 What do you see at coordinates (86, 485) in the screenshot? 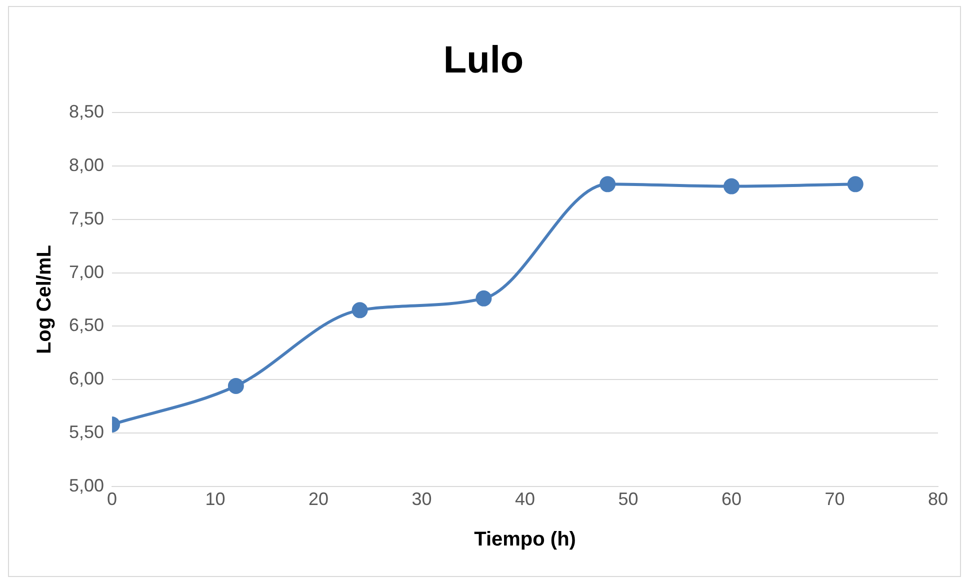
I see `y-tick-label: 5,00` at bounding box center [86, 485].